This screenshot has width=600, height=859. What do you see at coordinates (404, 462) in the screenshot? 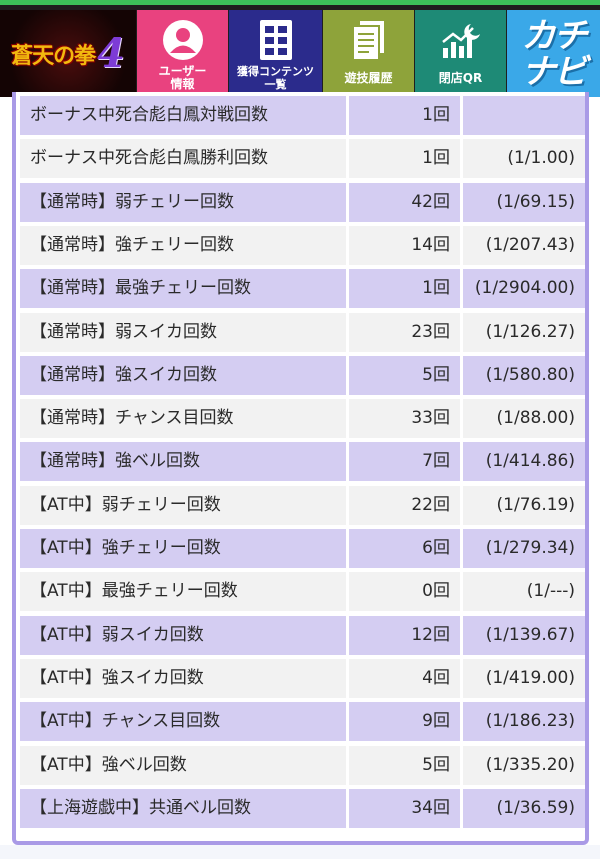
I see `stat-count: 7回` at bounding box center [404, 462].